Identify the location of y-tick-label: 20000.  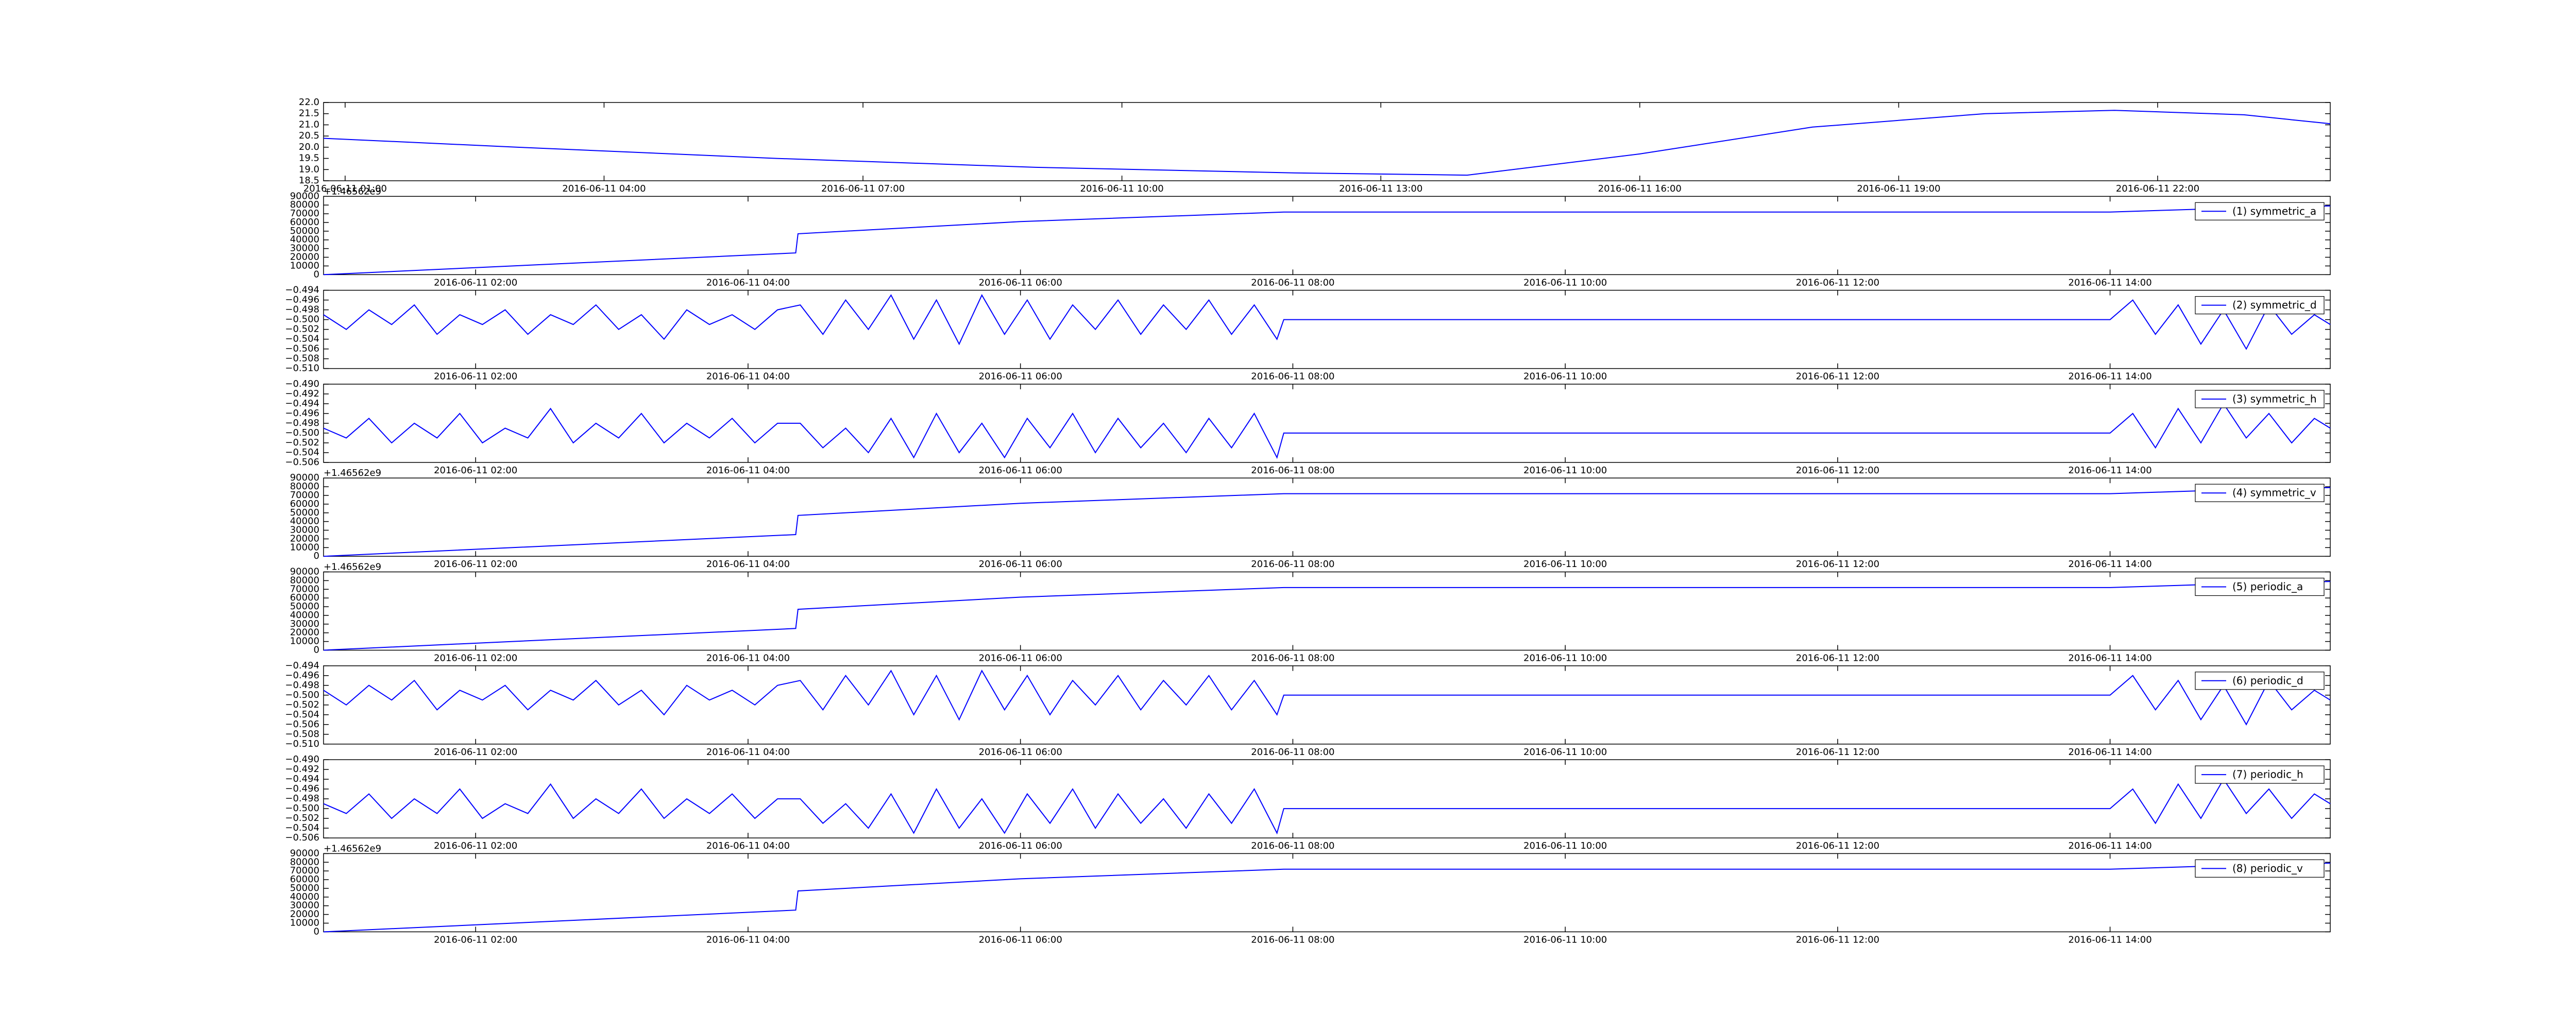
(305, 632).